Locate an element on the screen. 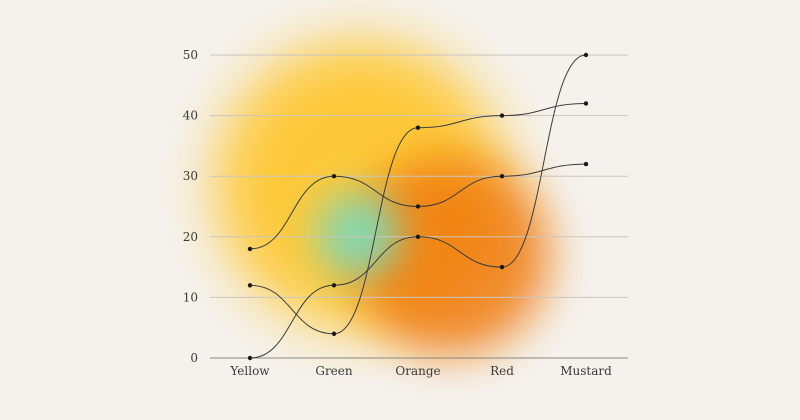 Image resolution: width=800 pixels, height=420 pixels. y-tick-label: 10 is located at coordinates (190, 297).